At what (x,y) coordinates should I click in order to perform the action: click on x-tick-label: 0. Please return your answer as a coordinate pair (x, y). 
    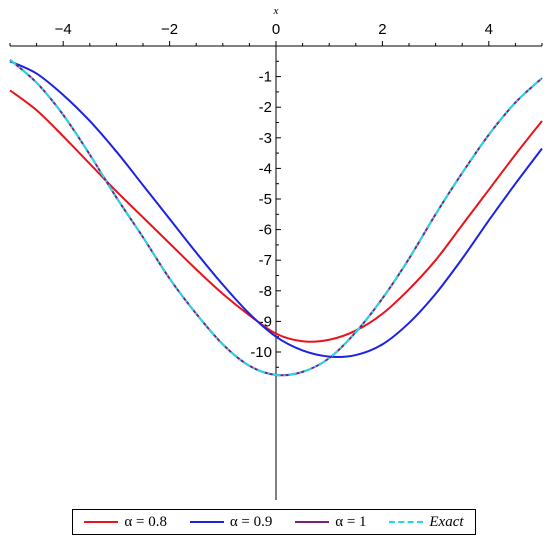
    Looking at the image, I should click on (276, 29).